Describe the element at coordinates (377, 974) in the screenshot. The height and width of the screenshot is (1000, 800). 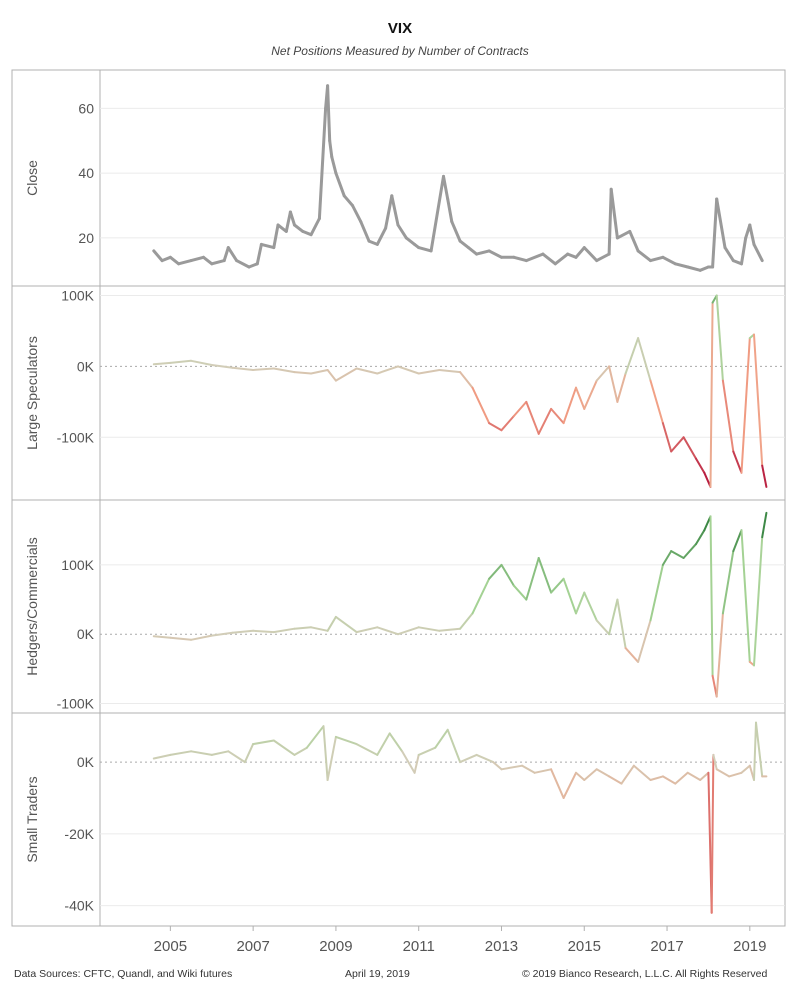
I see `report-date: April 19, 2019` at that location.